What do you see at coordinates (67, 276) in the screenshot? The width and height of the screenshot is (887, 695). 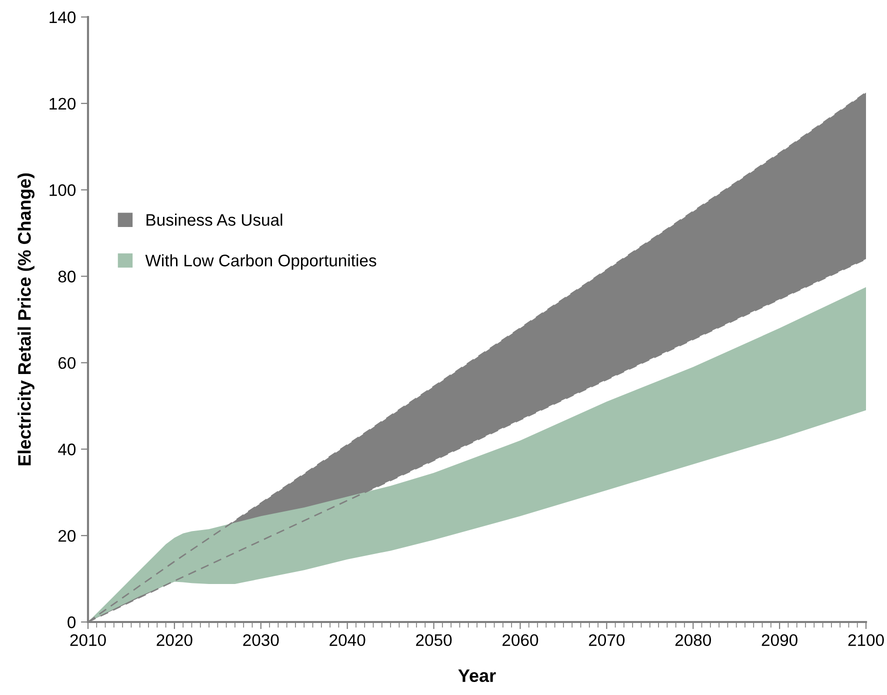 I see `y-tick-label: 80` at bounding box center [67, 276].